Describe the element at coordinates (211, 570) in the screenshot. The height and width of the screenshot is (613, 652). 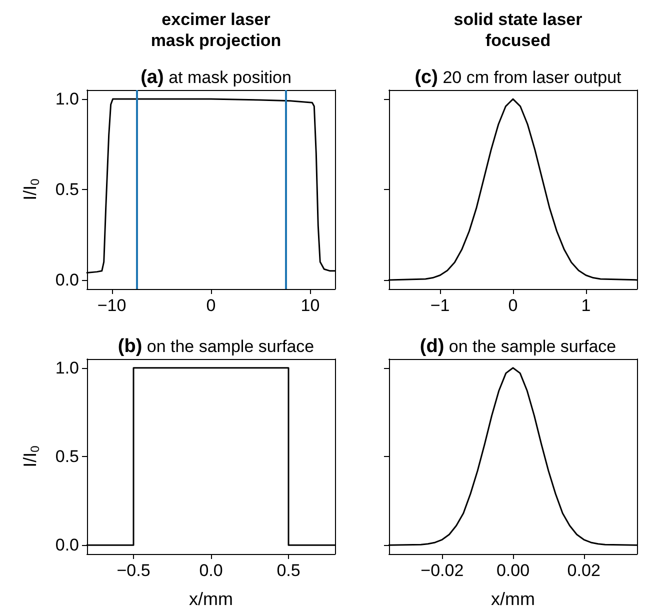
I see `x-tick-label: 0.0` at that location.